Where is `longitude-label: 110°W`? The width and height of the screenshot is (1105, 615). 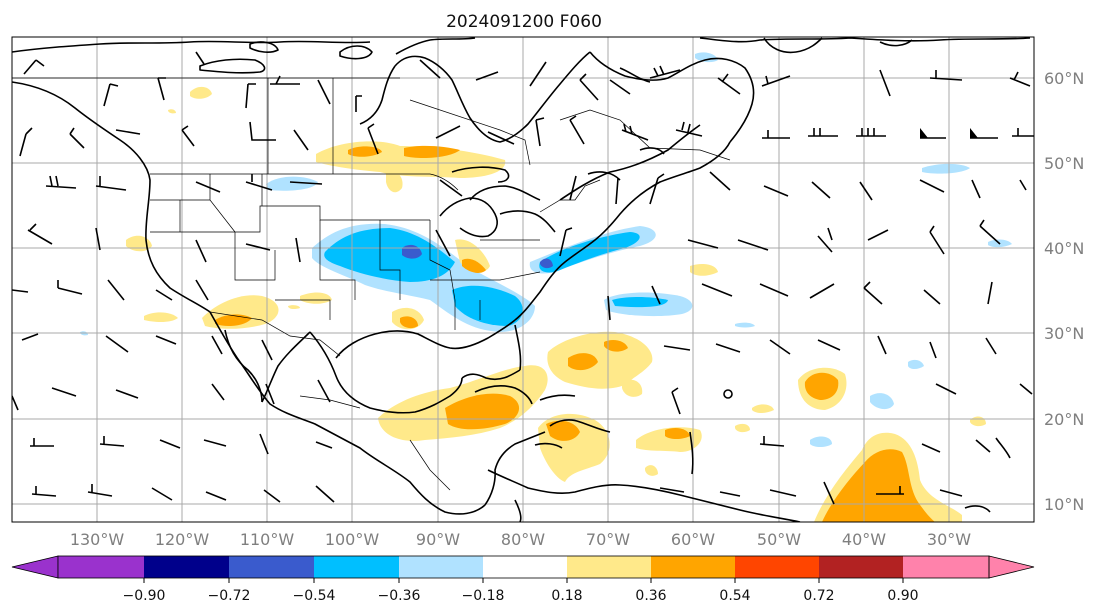 longitude-label: 110°W is located at coordinates (267, 539).